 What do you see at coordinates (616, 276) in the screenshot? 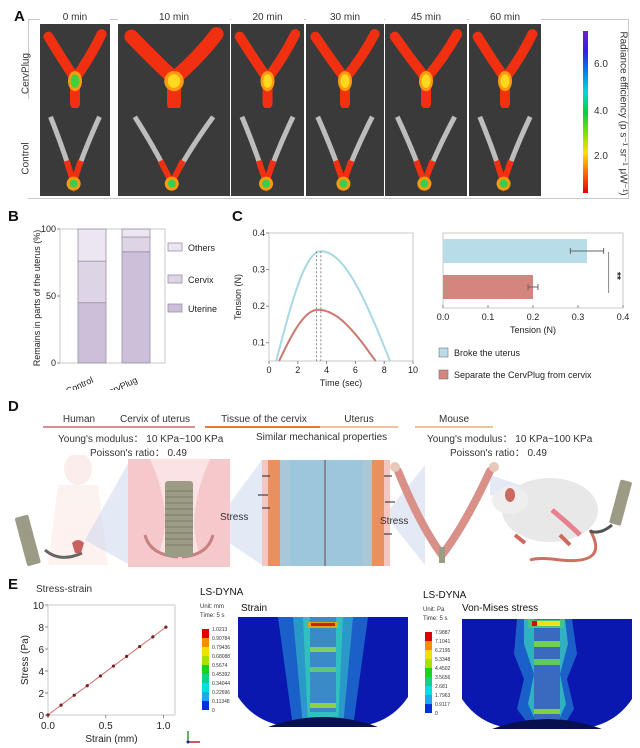
I see `significance-marker: **` at bounding box center [616, 276].